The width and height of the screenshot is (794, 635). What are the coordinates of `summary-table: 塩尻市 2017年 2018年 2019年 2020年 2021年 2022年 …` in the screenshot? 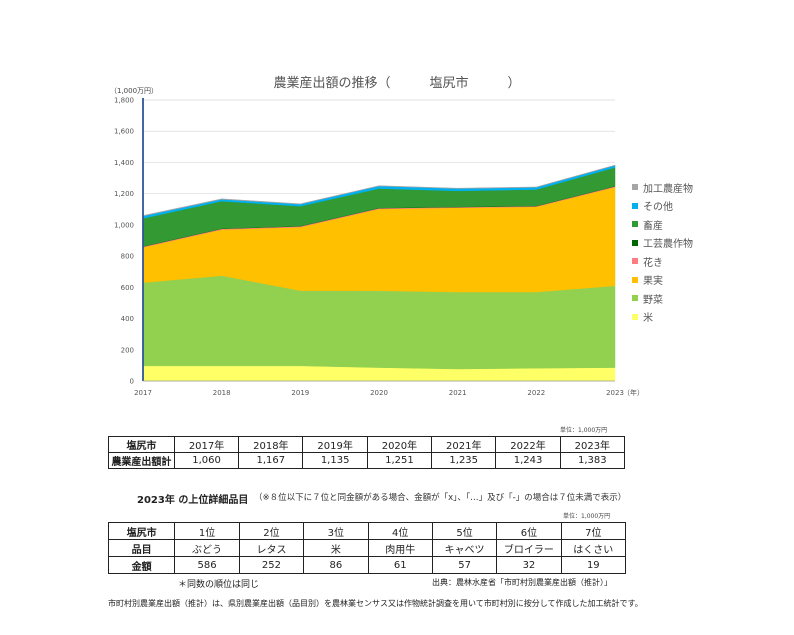 It's located at (367, 452).